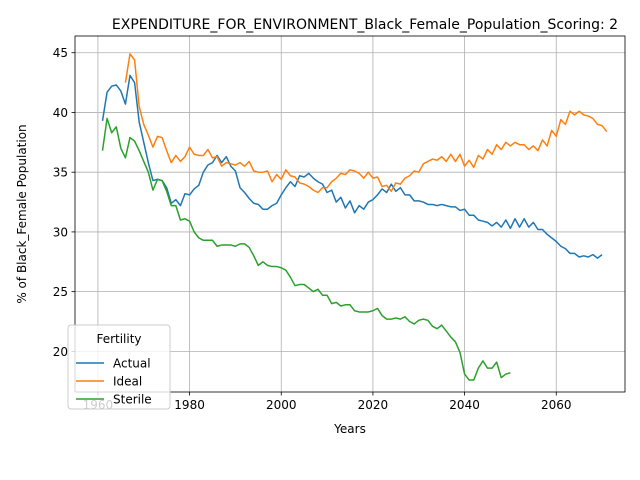 The image size is (640, 480). I want to click on legend-items: Actual Ideal Sterile, so click(114, 382).